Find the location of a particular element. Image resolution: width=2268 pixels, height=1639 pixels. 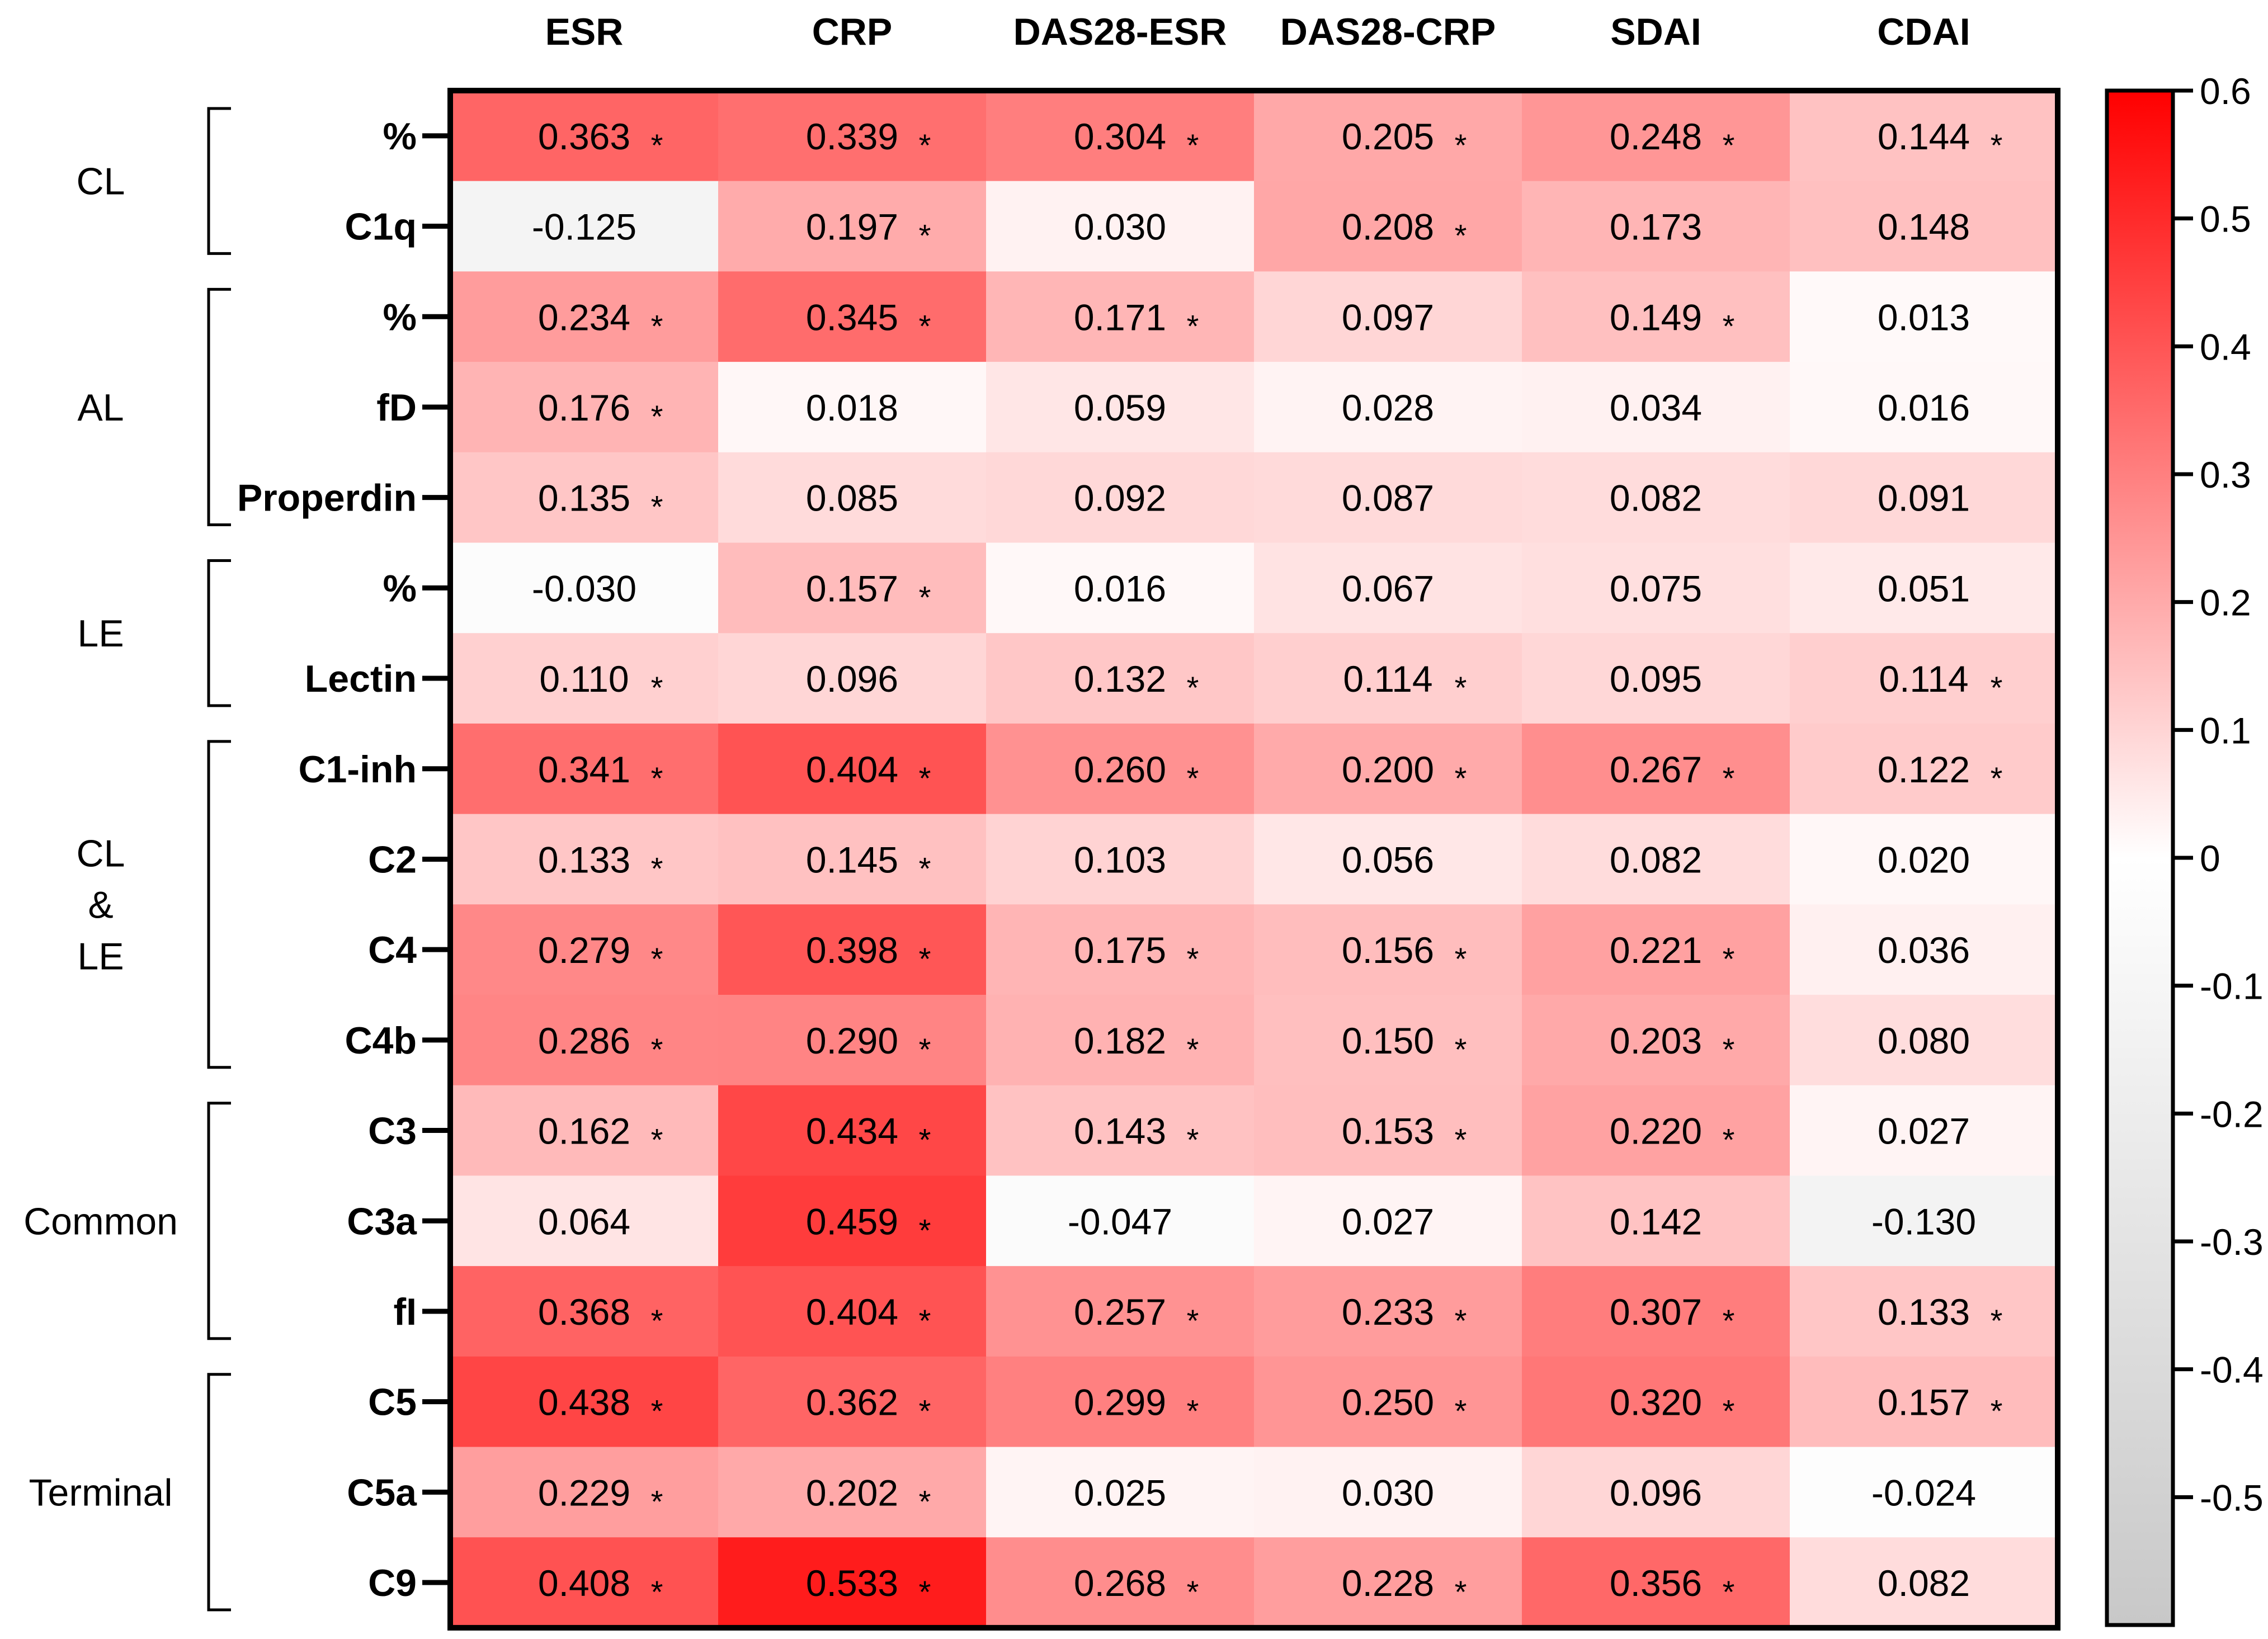

cell-value: 0.018 is located at coordinates (852, 407).